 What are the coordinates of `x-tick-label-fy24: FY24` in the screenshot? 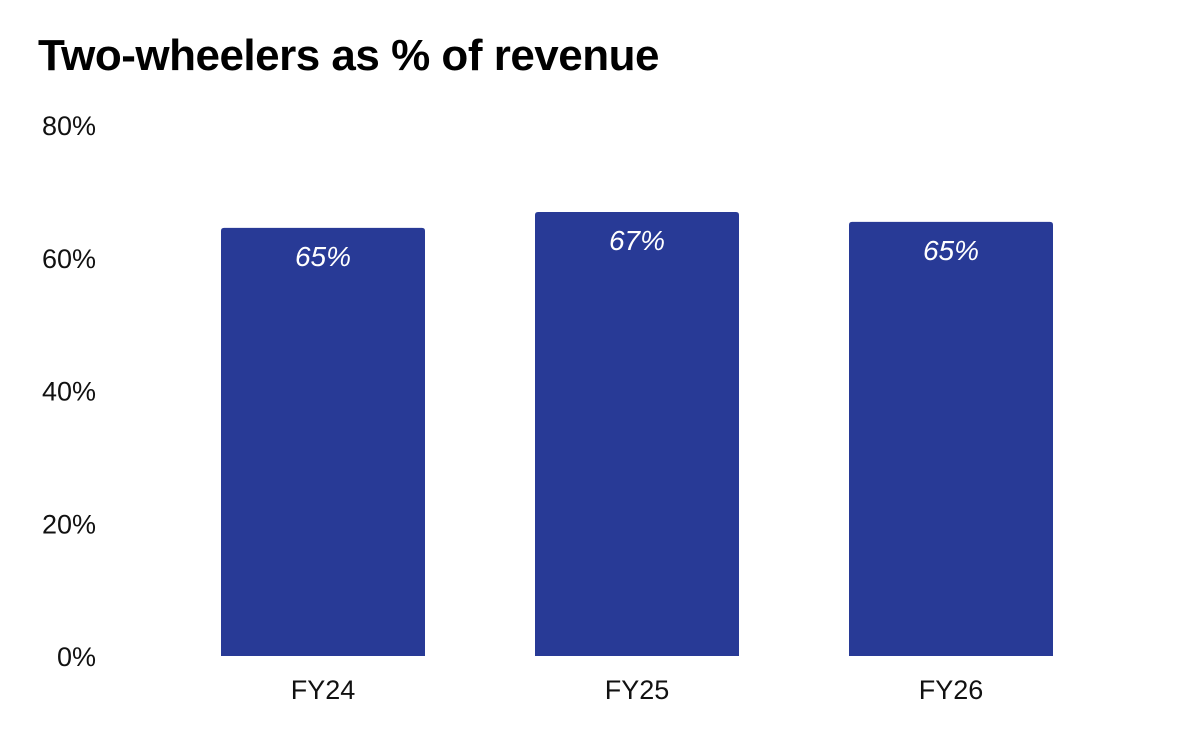 It's located at (323, 690).